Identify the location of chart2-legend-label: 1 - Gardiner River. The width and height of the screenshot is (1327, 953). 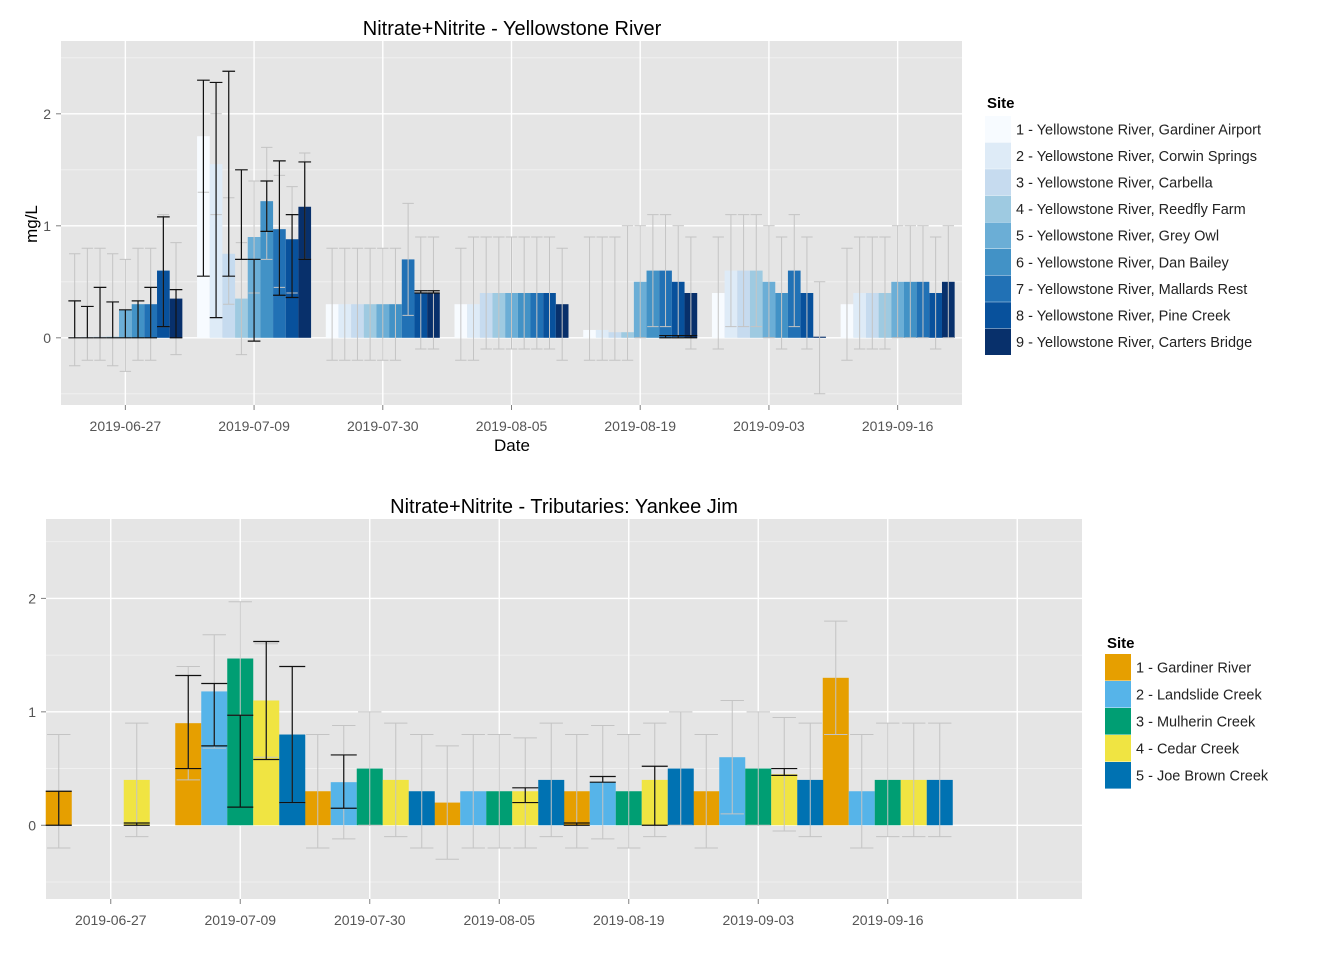
(1193, 669).